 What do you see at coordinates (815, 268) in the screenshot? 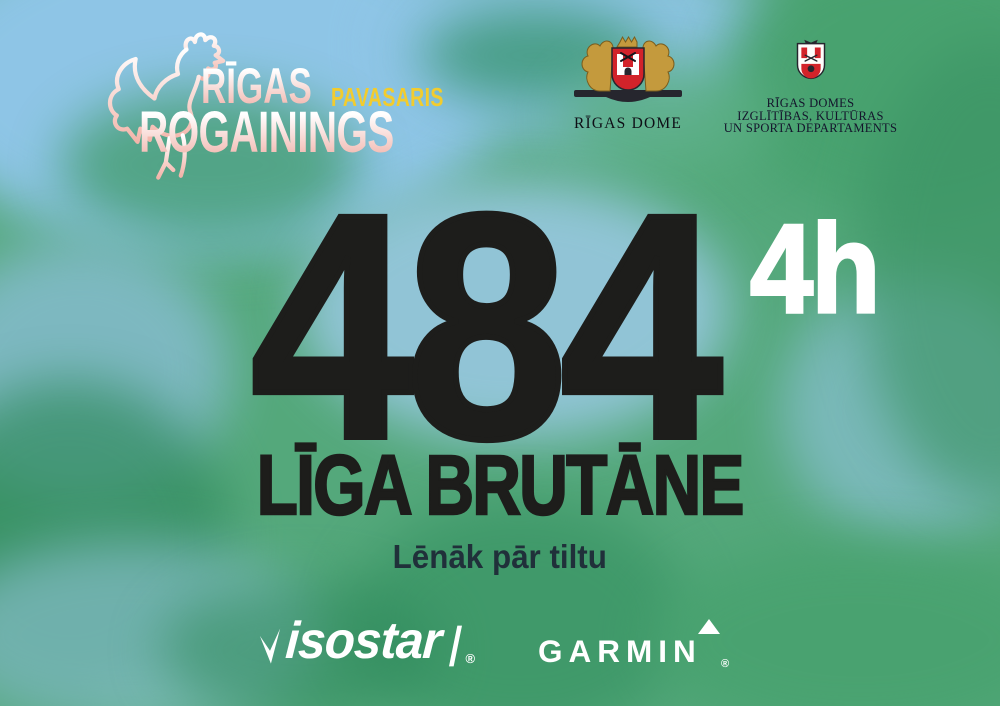
I see `race-category: 4h` at bounding box center [815, 268].